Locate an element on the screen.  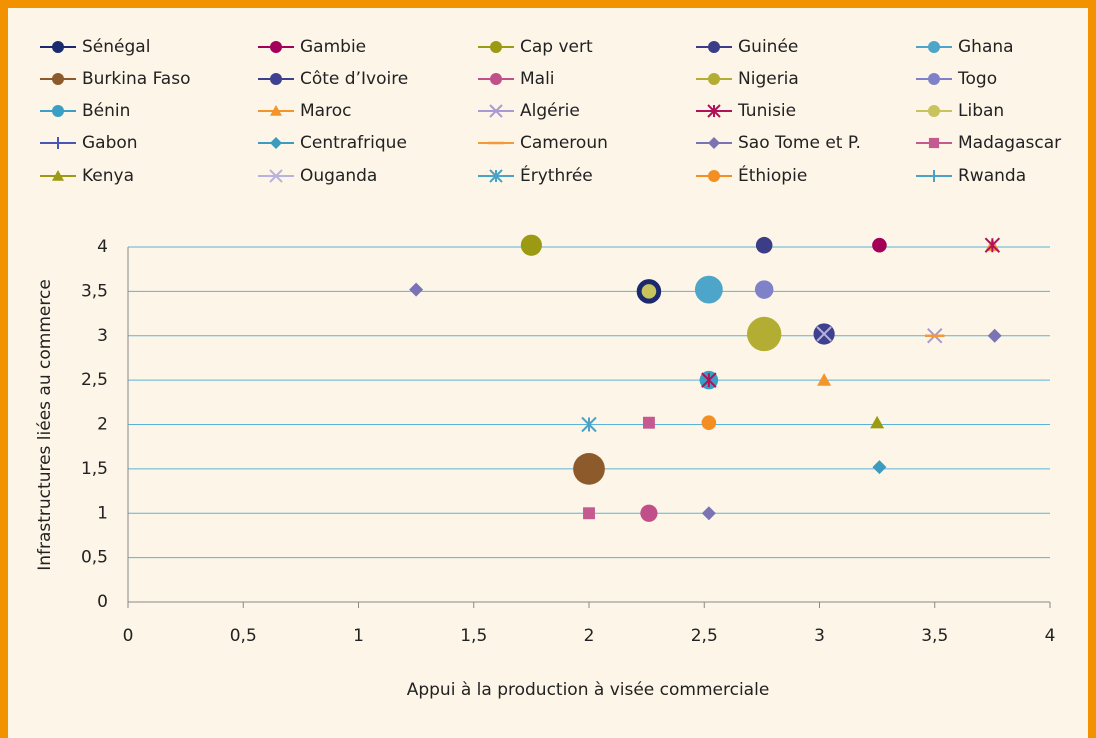
legend-item: Nigeria is located at coordinates (747, 79).